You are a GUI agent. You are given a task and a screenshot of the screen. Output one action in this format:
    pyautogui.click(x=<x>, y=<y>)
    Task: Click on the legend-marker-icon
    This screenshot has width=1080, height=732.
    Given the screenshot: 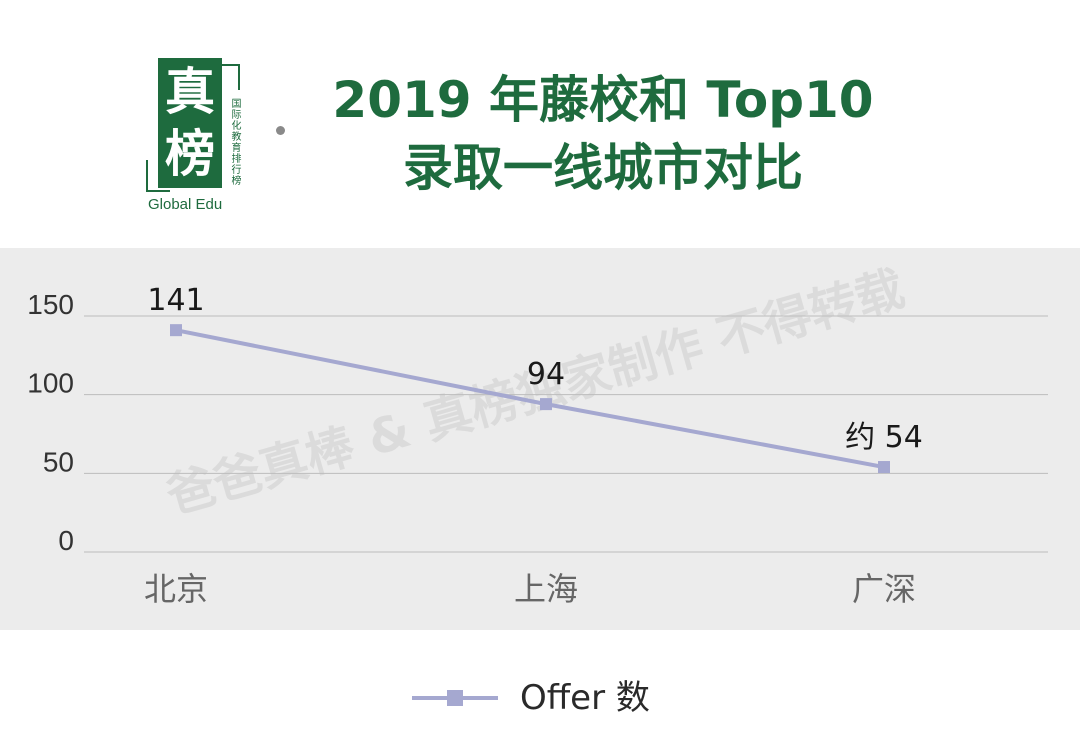 What is the action you would take?
    pyautogui.click(x=455, y=698)
    